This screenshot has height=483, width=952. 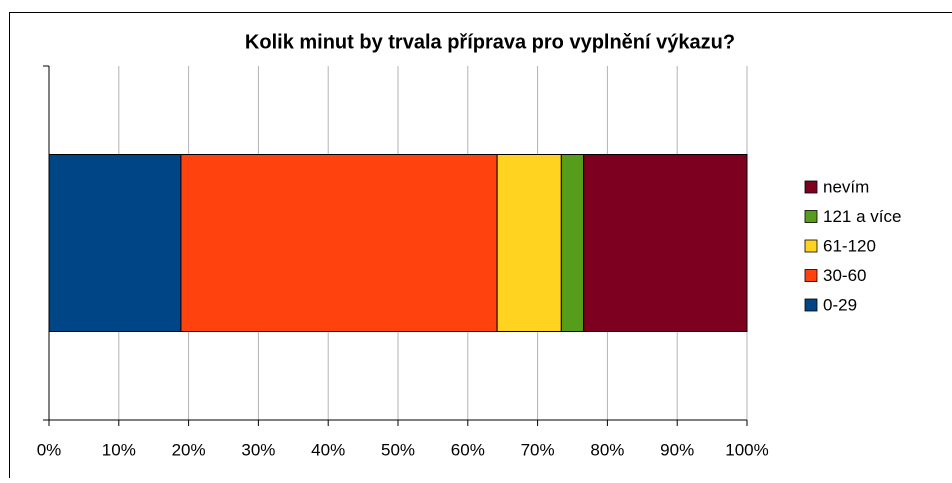 What do you see at coordinates (189, 449) in the screenshot?
I see `x-tick-label: 20%` at bounding box center [189, 449].